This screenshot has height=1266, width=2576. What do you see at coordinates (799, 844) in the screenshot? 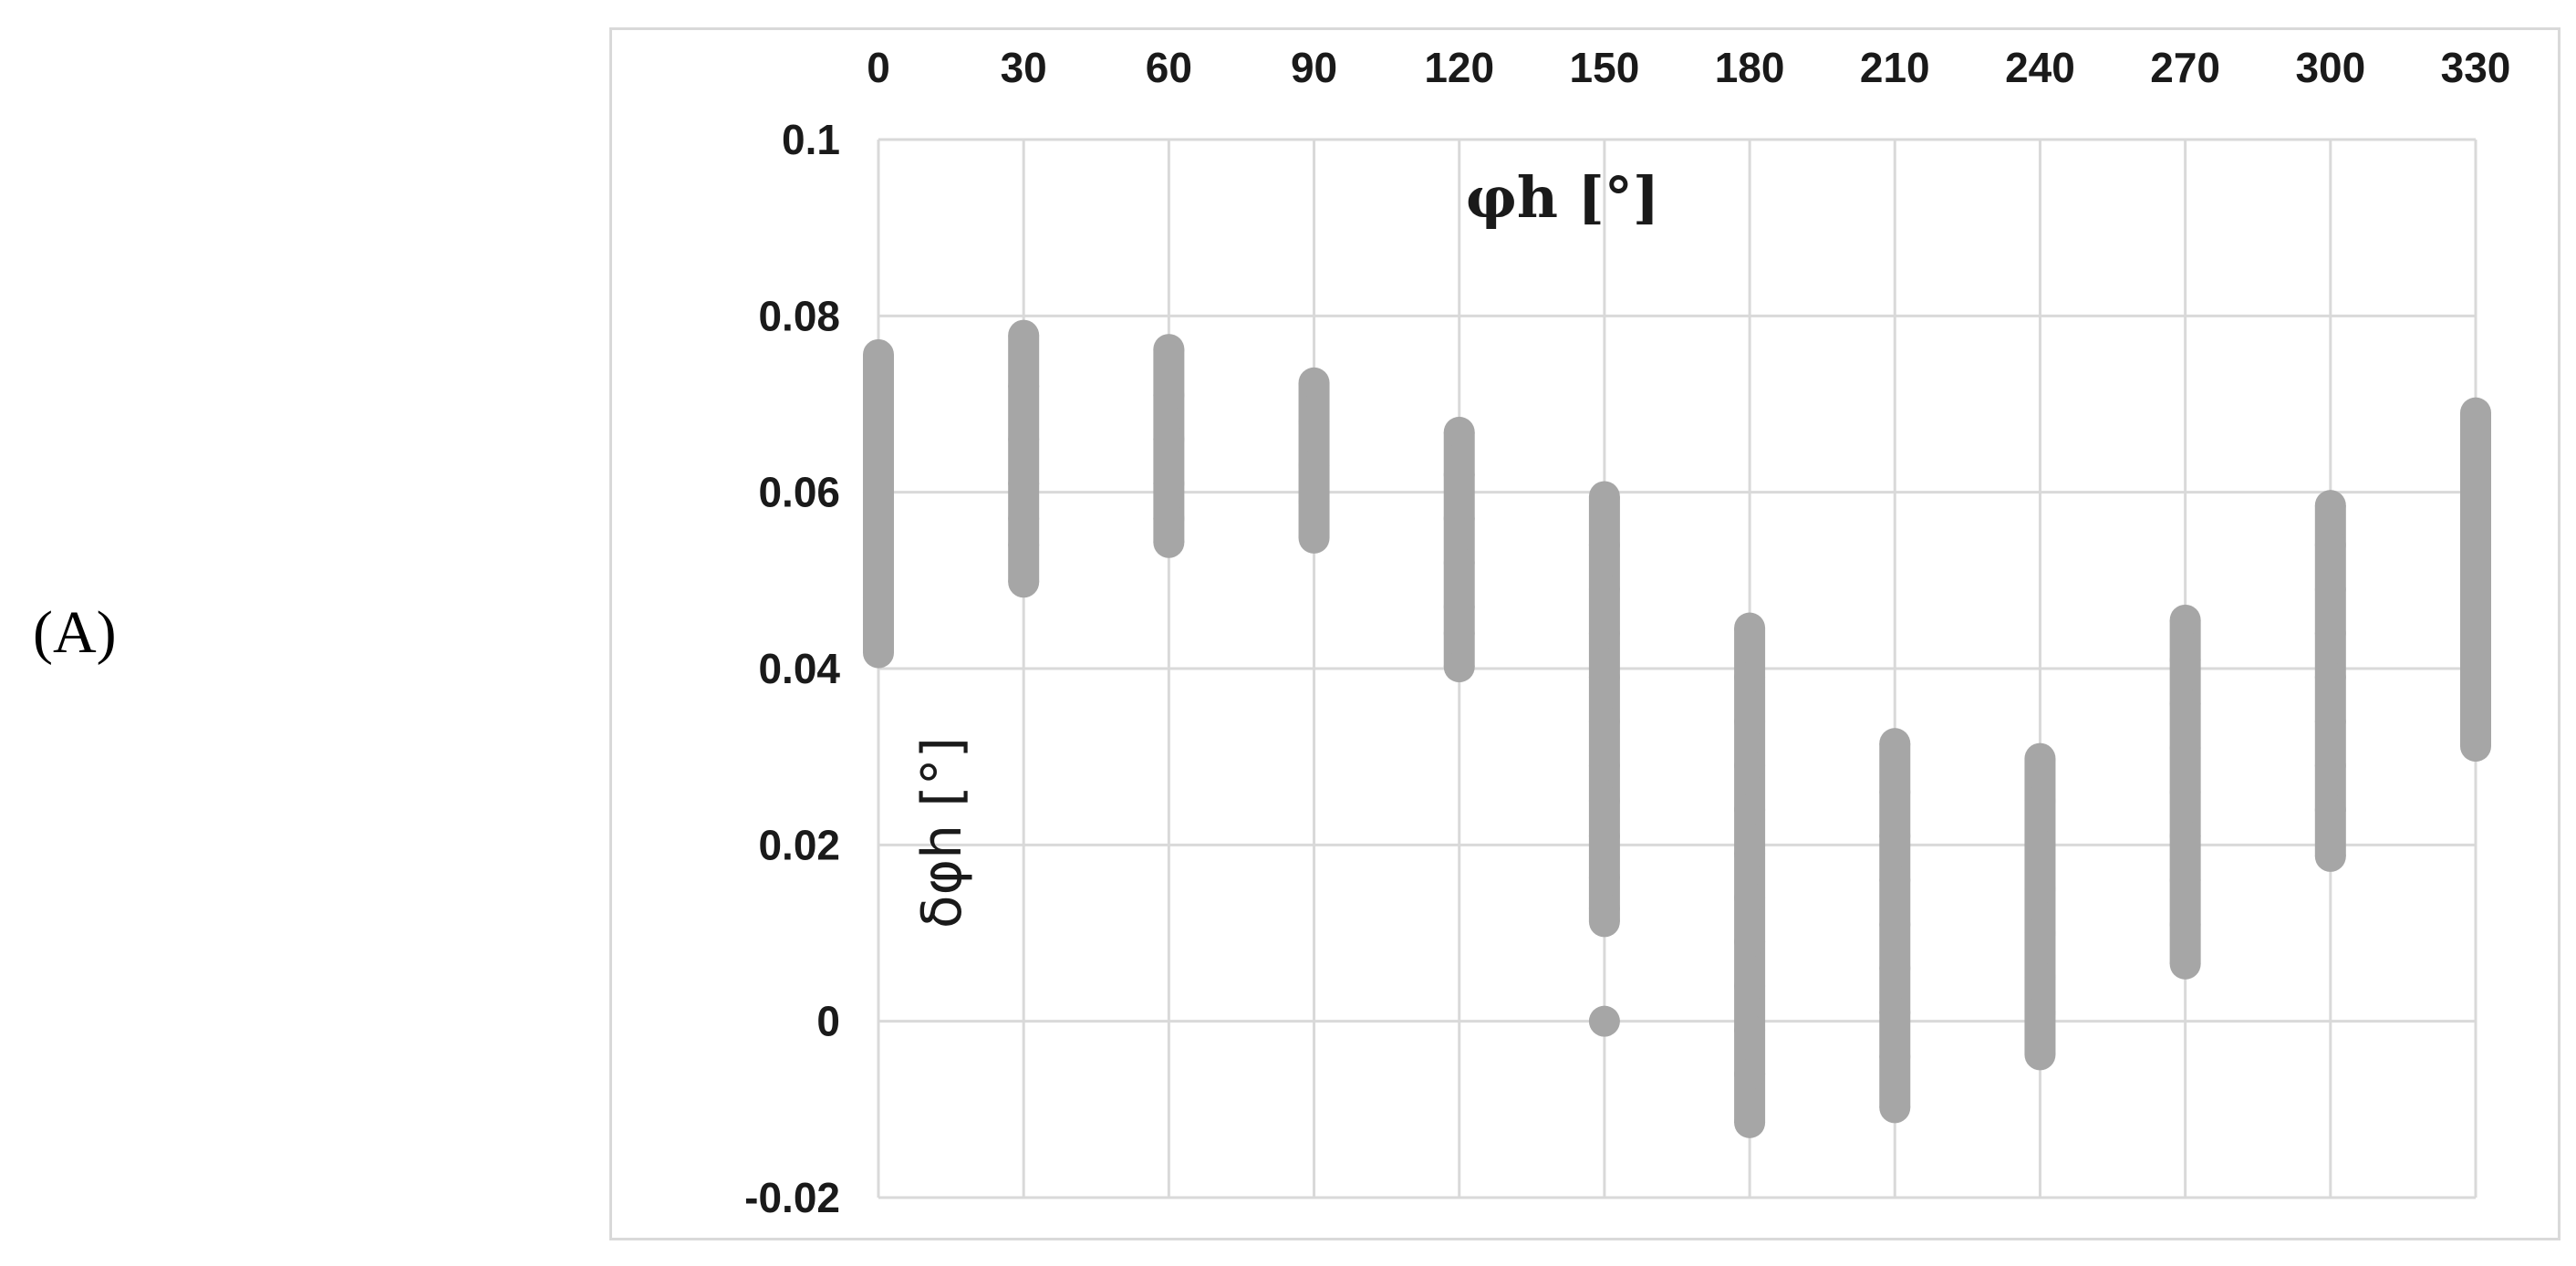
I see `y-tick-label: 0.02` at bounding box center [799, 844].